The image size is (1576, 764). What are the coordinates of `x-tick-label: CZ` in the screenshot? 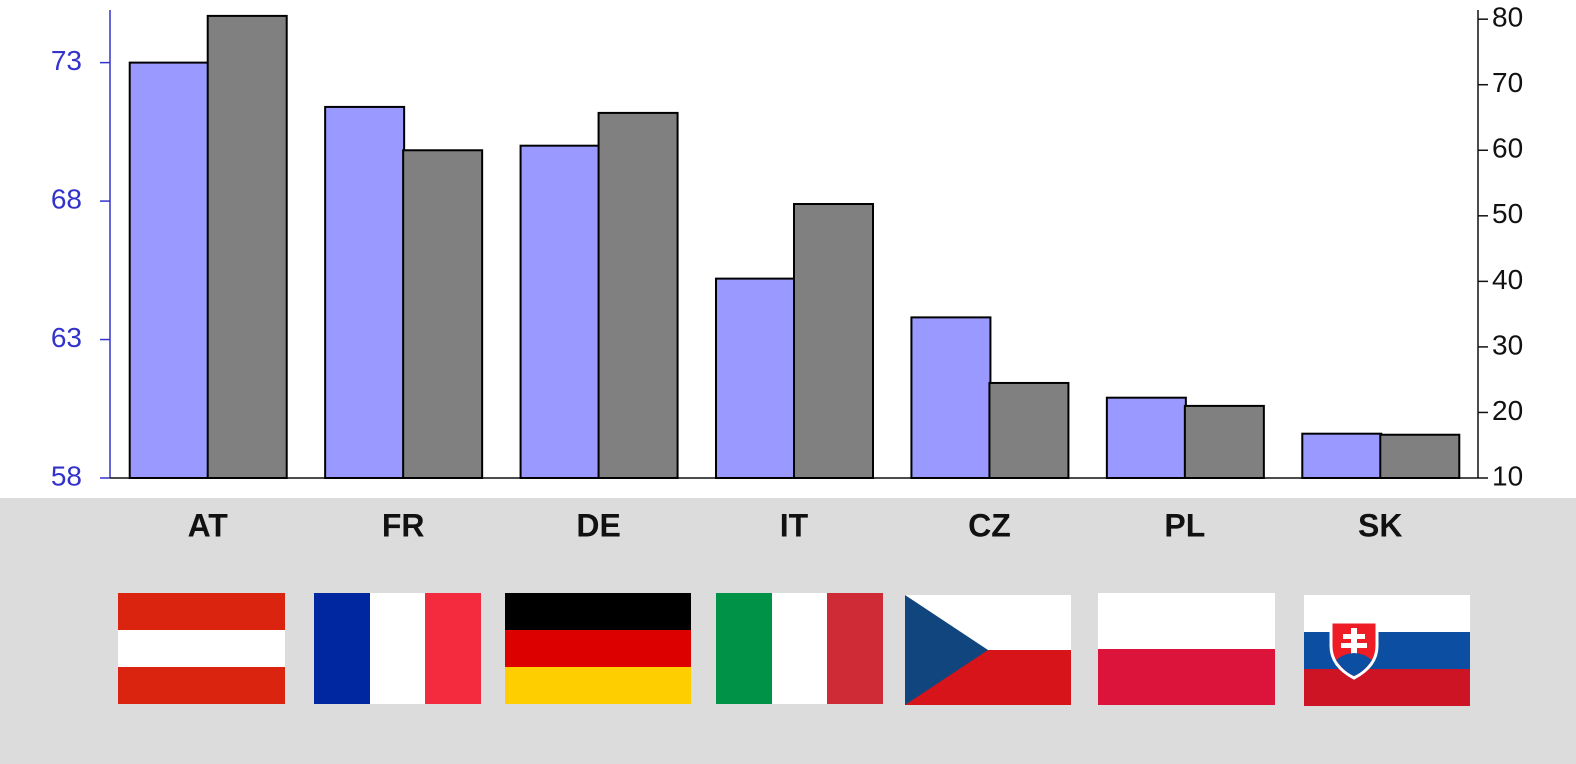 It's located at (989, 525).